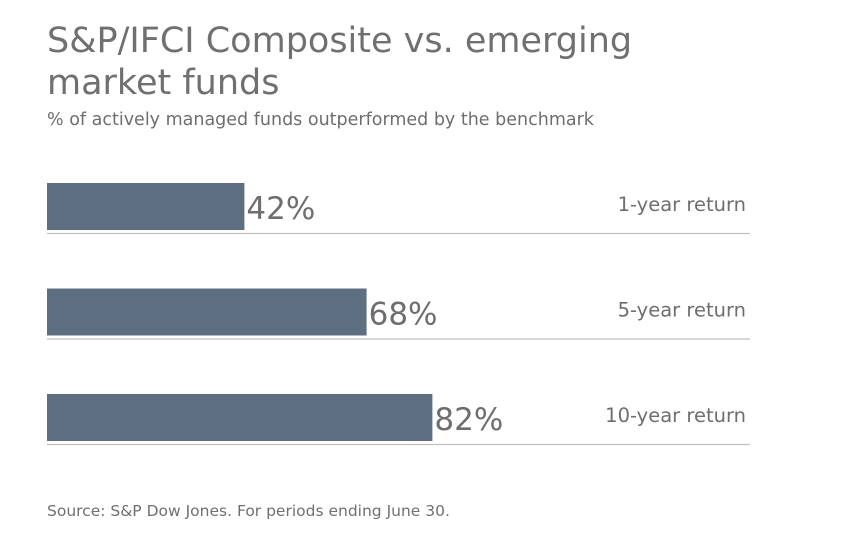 The width and height of the screenshot is (844, 550). Describe the element at coordinates (280, 209) in the screenshot. I see `value-label-1: 42%` at that location.